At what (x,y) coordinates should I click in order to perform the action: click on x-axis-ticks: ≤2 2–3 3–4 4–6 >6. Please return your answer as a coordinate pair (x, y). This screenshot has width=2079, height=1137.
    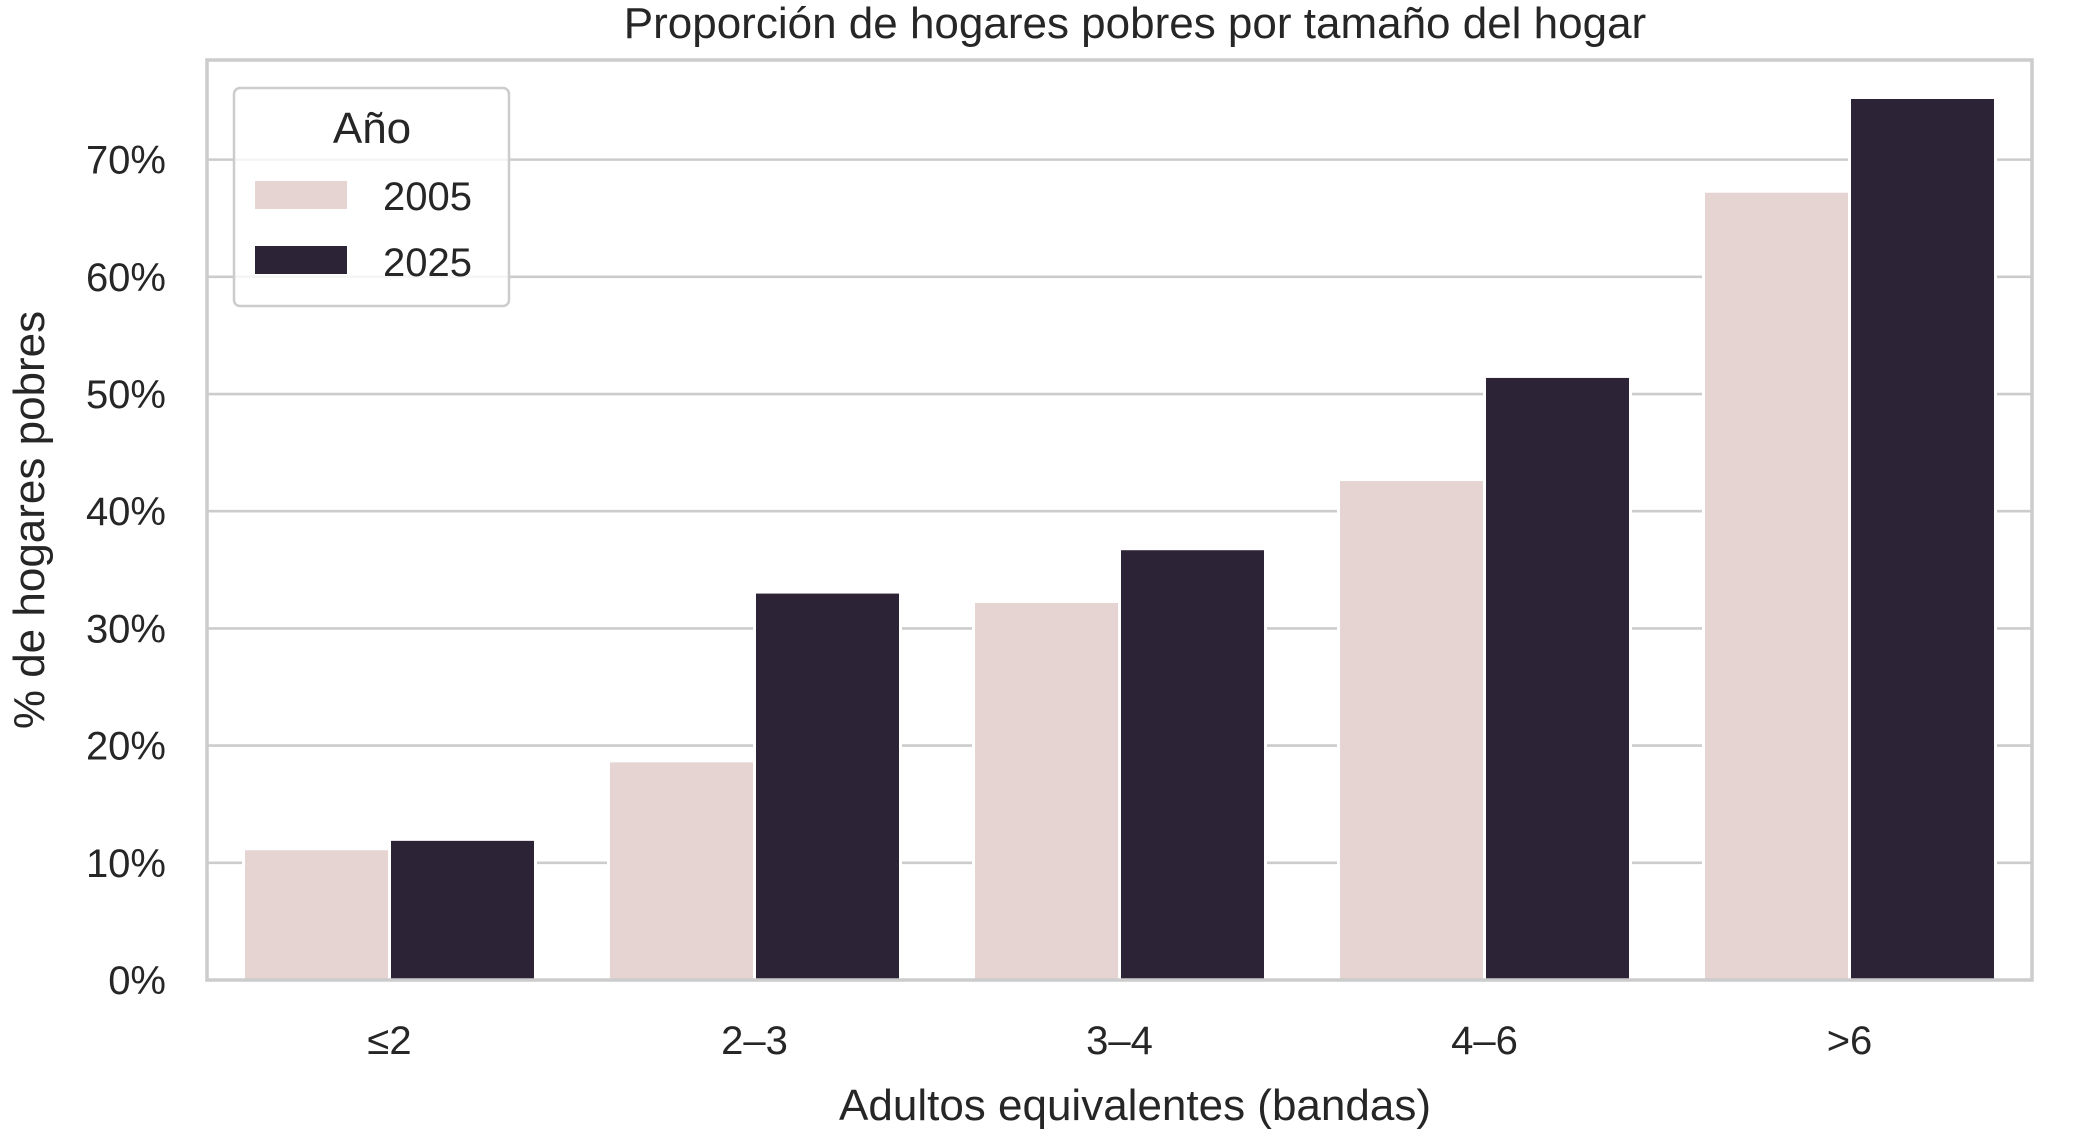
    Looking at the image, I should click on (1119, 1041).